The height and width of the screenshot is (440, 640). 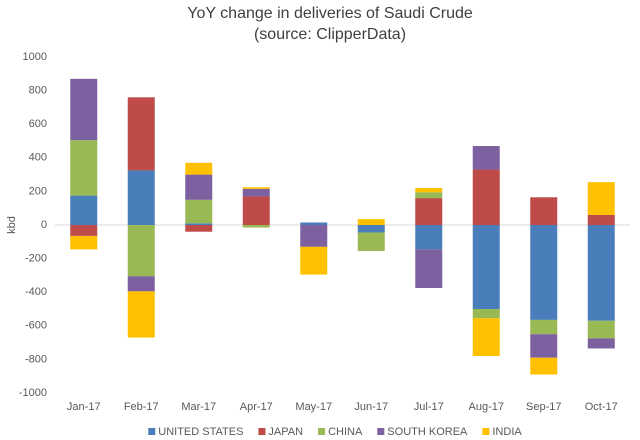 What do you see at coordinates (36, 292) in the screenshot?
I see `y-tick-label: -400` at bounding box center [36, 292].